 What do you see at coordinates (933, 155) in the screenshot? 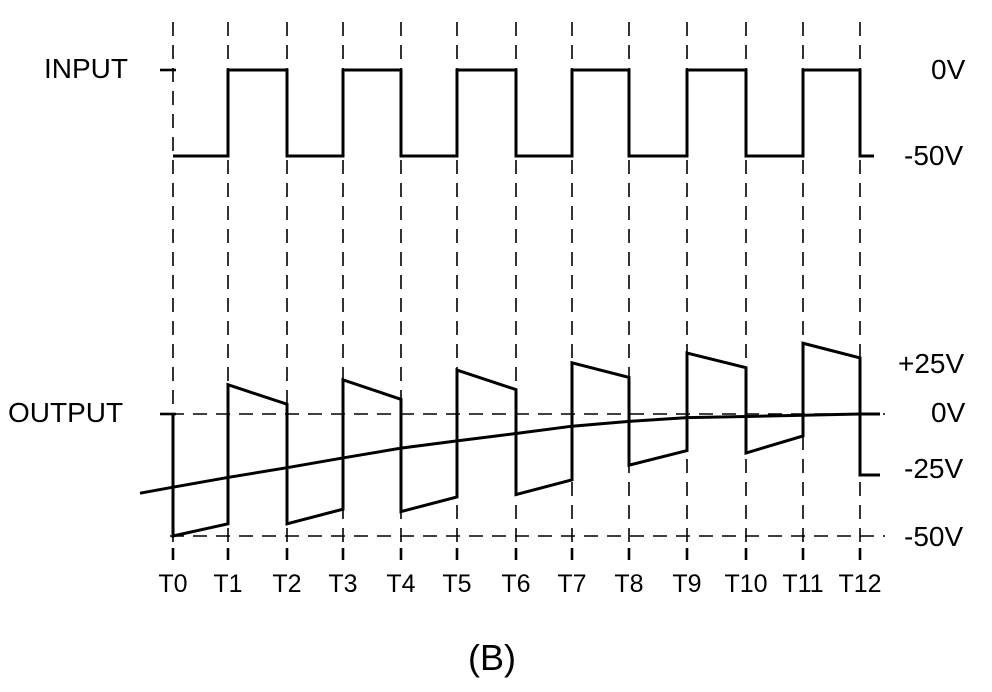
I see `input-low-voltage: -50V` at bounding box center [933, 155].